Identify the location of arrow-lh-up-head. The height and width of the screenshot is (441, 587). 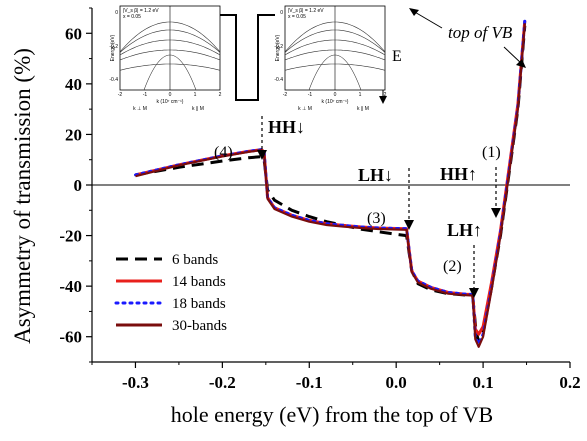
(474, 293).